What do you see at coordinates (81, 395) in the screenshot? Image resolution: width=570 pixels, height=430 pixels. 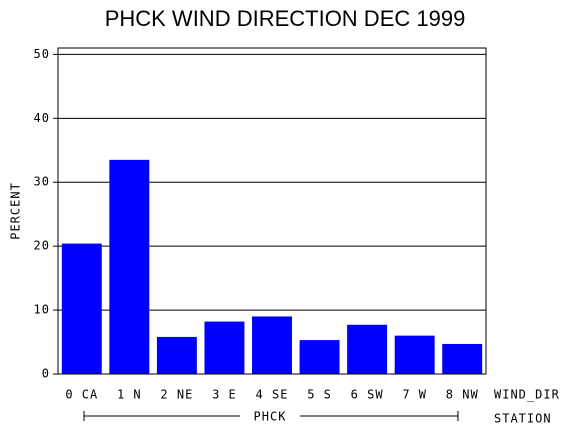 I see `x-tick-label: 0 CA` at bounding box center [81, 395].